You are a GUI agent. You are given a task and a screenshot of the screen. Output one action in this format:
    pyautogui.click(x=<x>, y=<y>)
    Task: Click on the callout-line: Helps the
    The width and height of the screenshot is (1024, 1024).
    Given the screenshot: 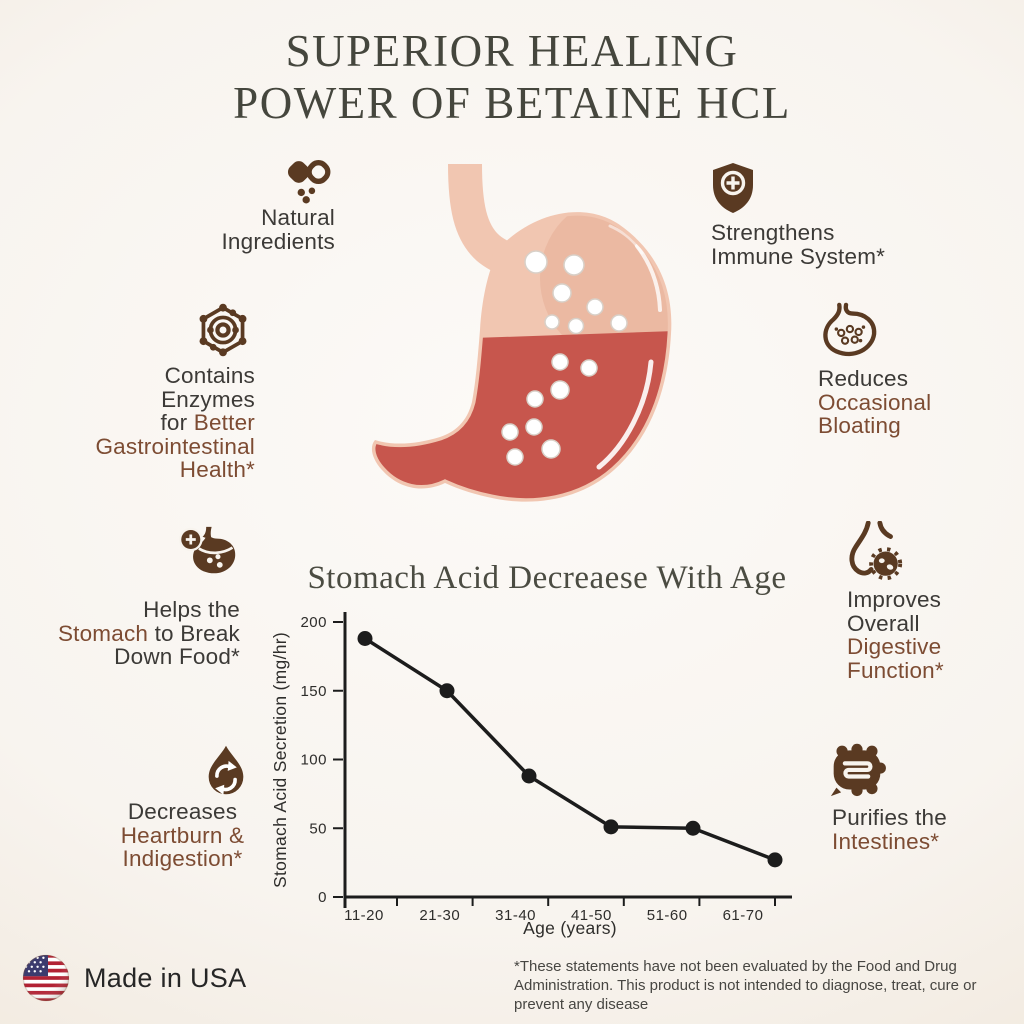 What is the action you would take?
    pyautogui.click(x=191, y=609)
    